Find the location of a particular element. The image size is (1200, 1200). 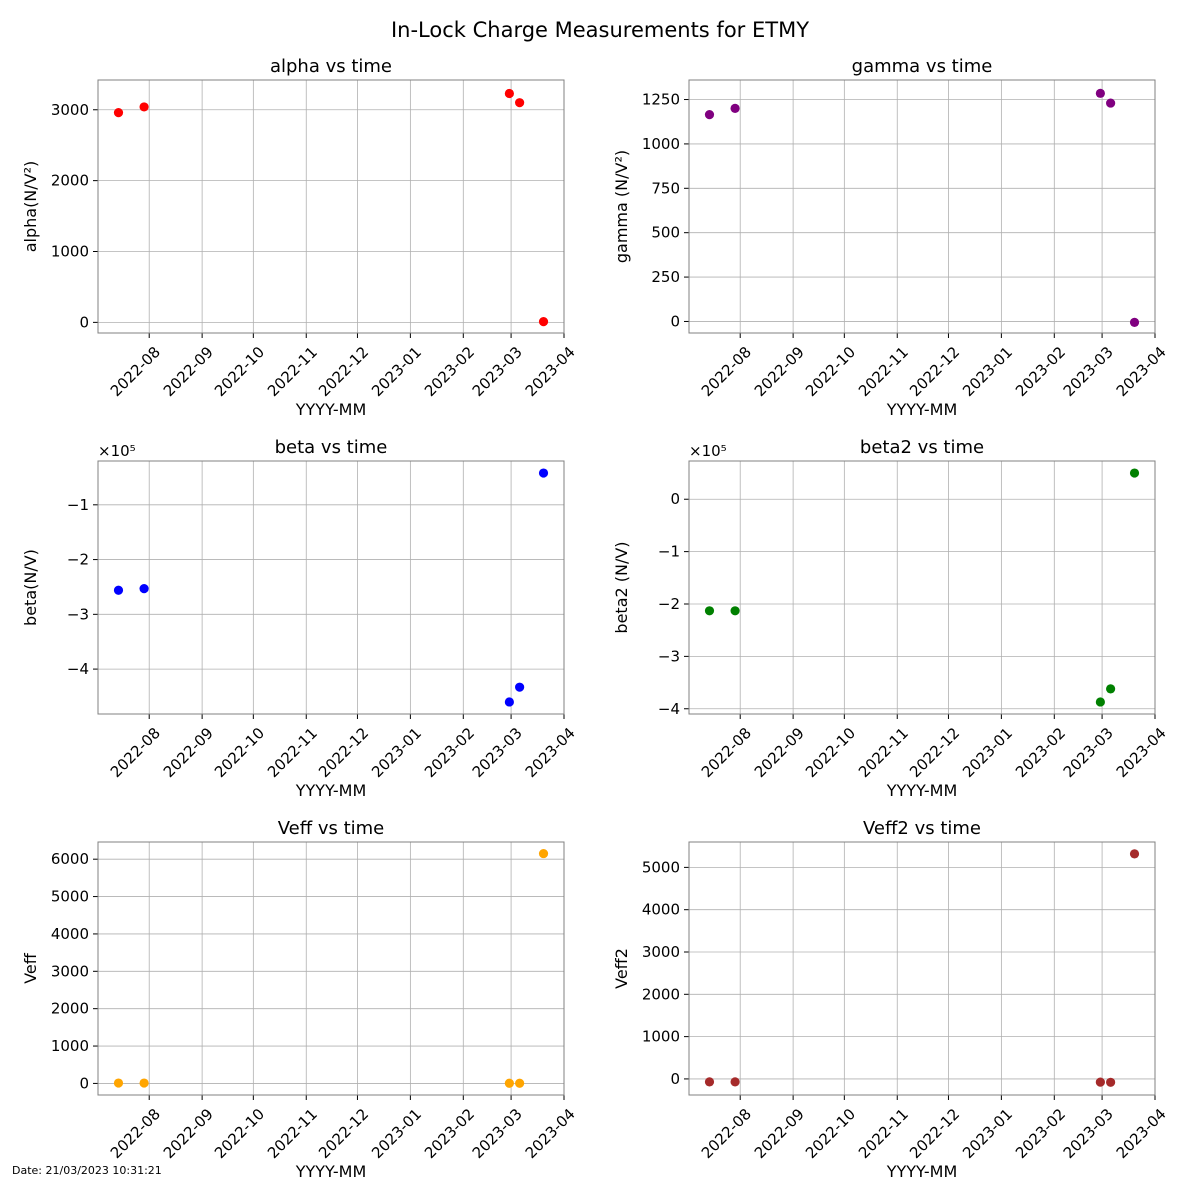

figure-title: In-Lock Charge Measurements for ETMY is located at coordinates (600, 30).